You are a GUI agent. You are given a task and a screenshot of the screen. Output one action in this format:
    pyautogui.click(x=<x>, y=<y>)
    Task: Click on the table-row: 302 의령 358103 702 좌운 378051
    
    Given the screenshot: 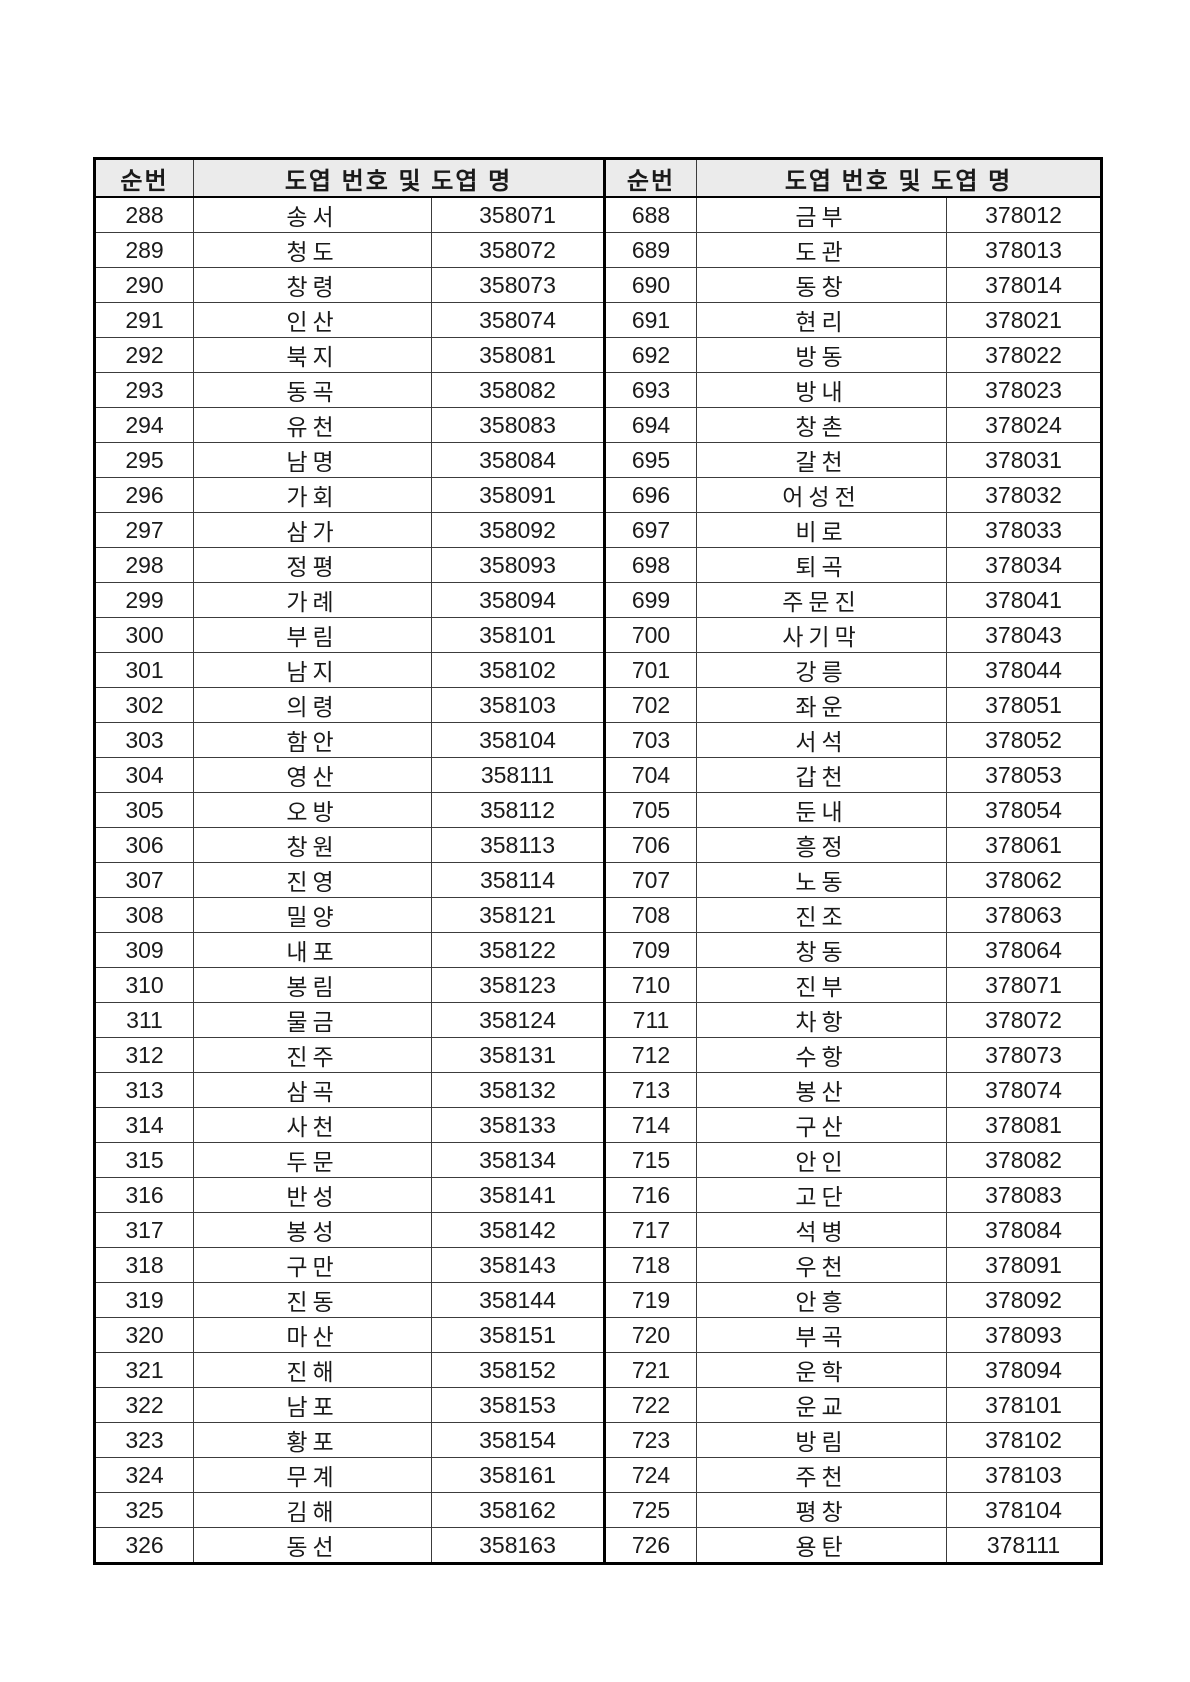 What is the action you would take?
    pyautogui.click(x=598, y=705)
    